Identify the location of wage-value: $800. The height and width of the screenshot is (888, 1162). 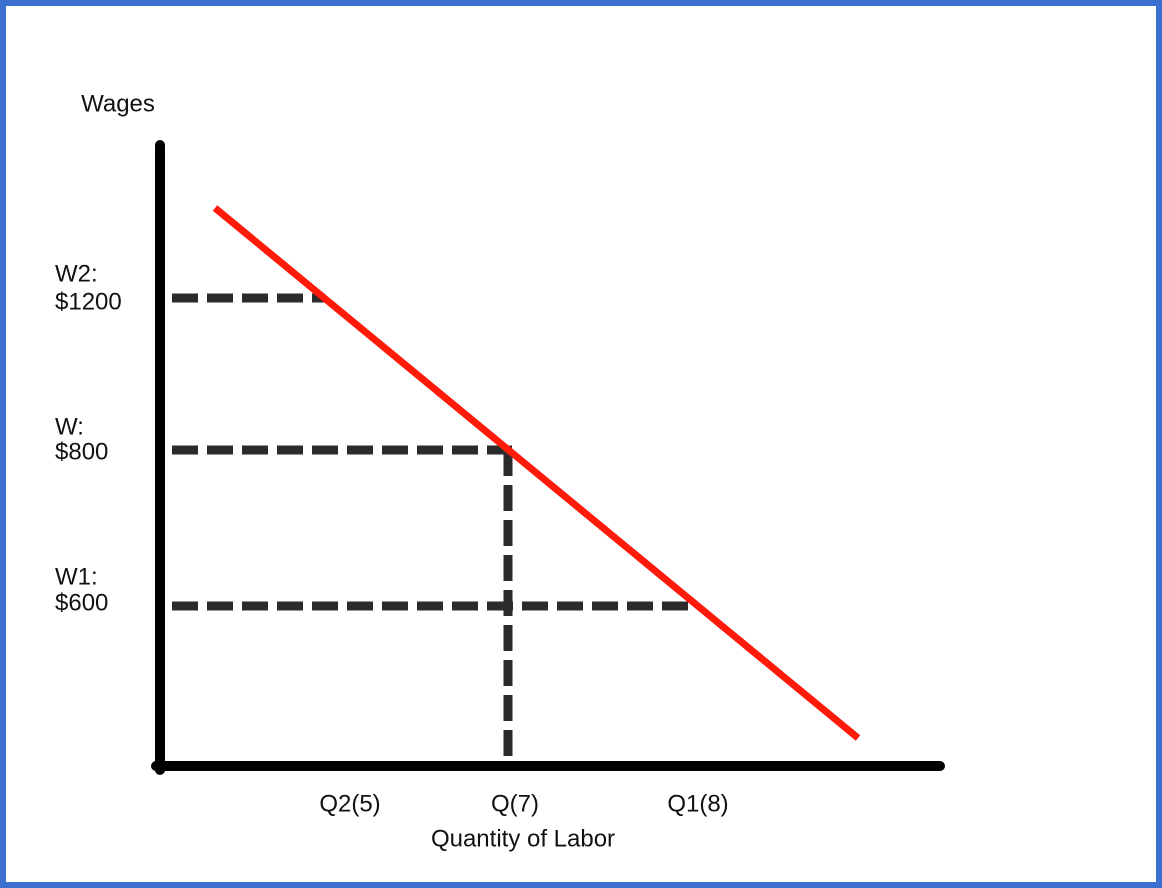
(81, 451).